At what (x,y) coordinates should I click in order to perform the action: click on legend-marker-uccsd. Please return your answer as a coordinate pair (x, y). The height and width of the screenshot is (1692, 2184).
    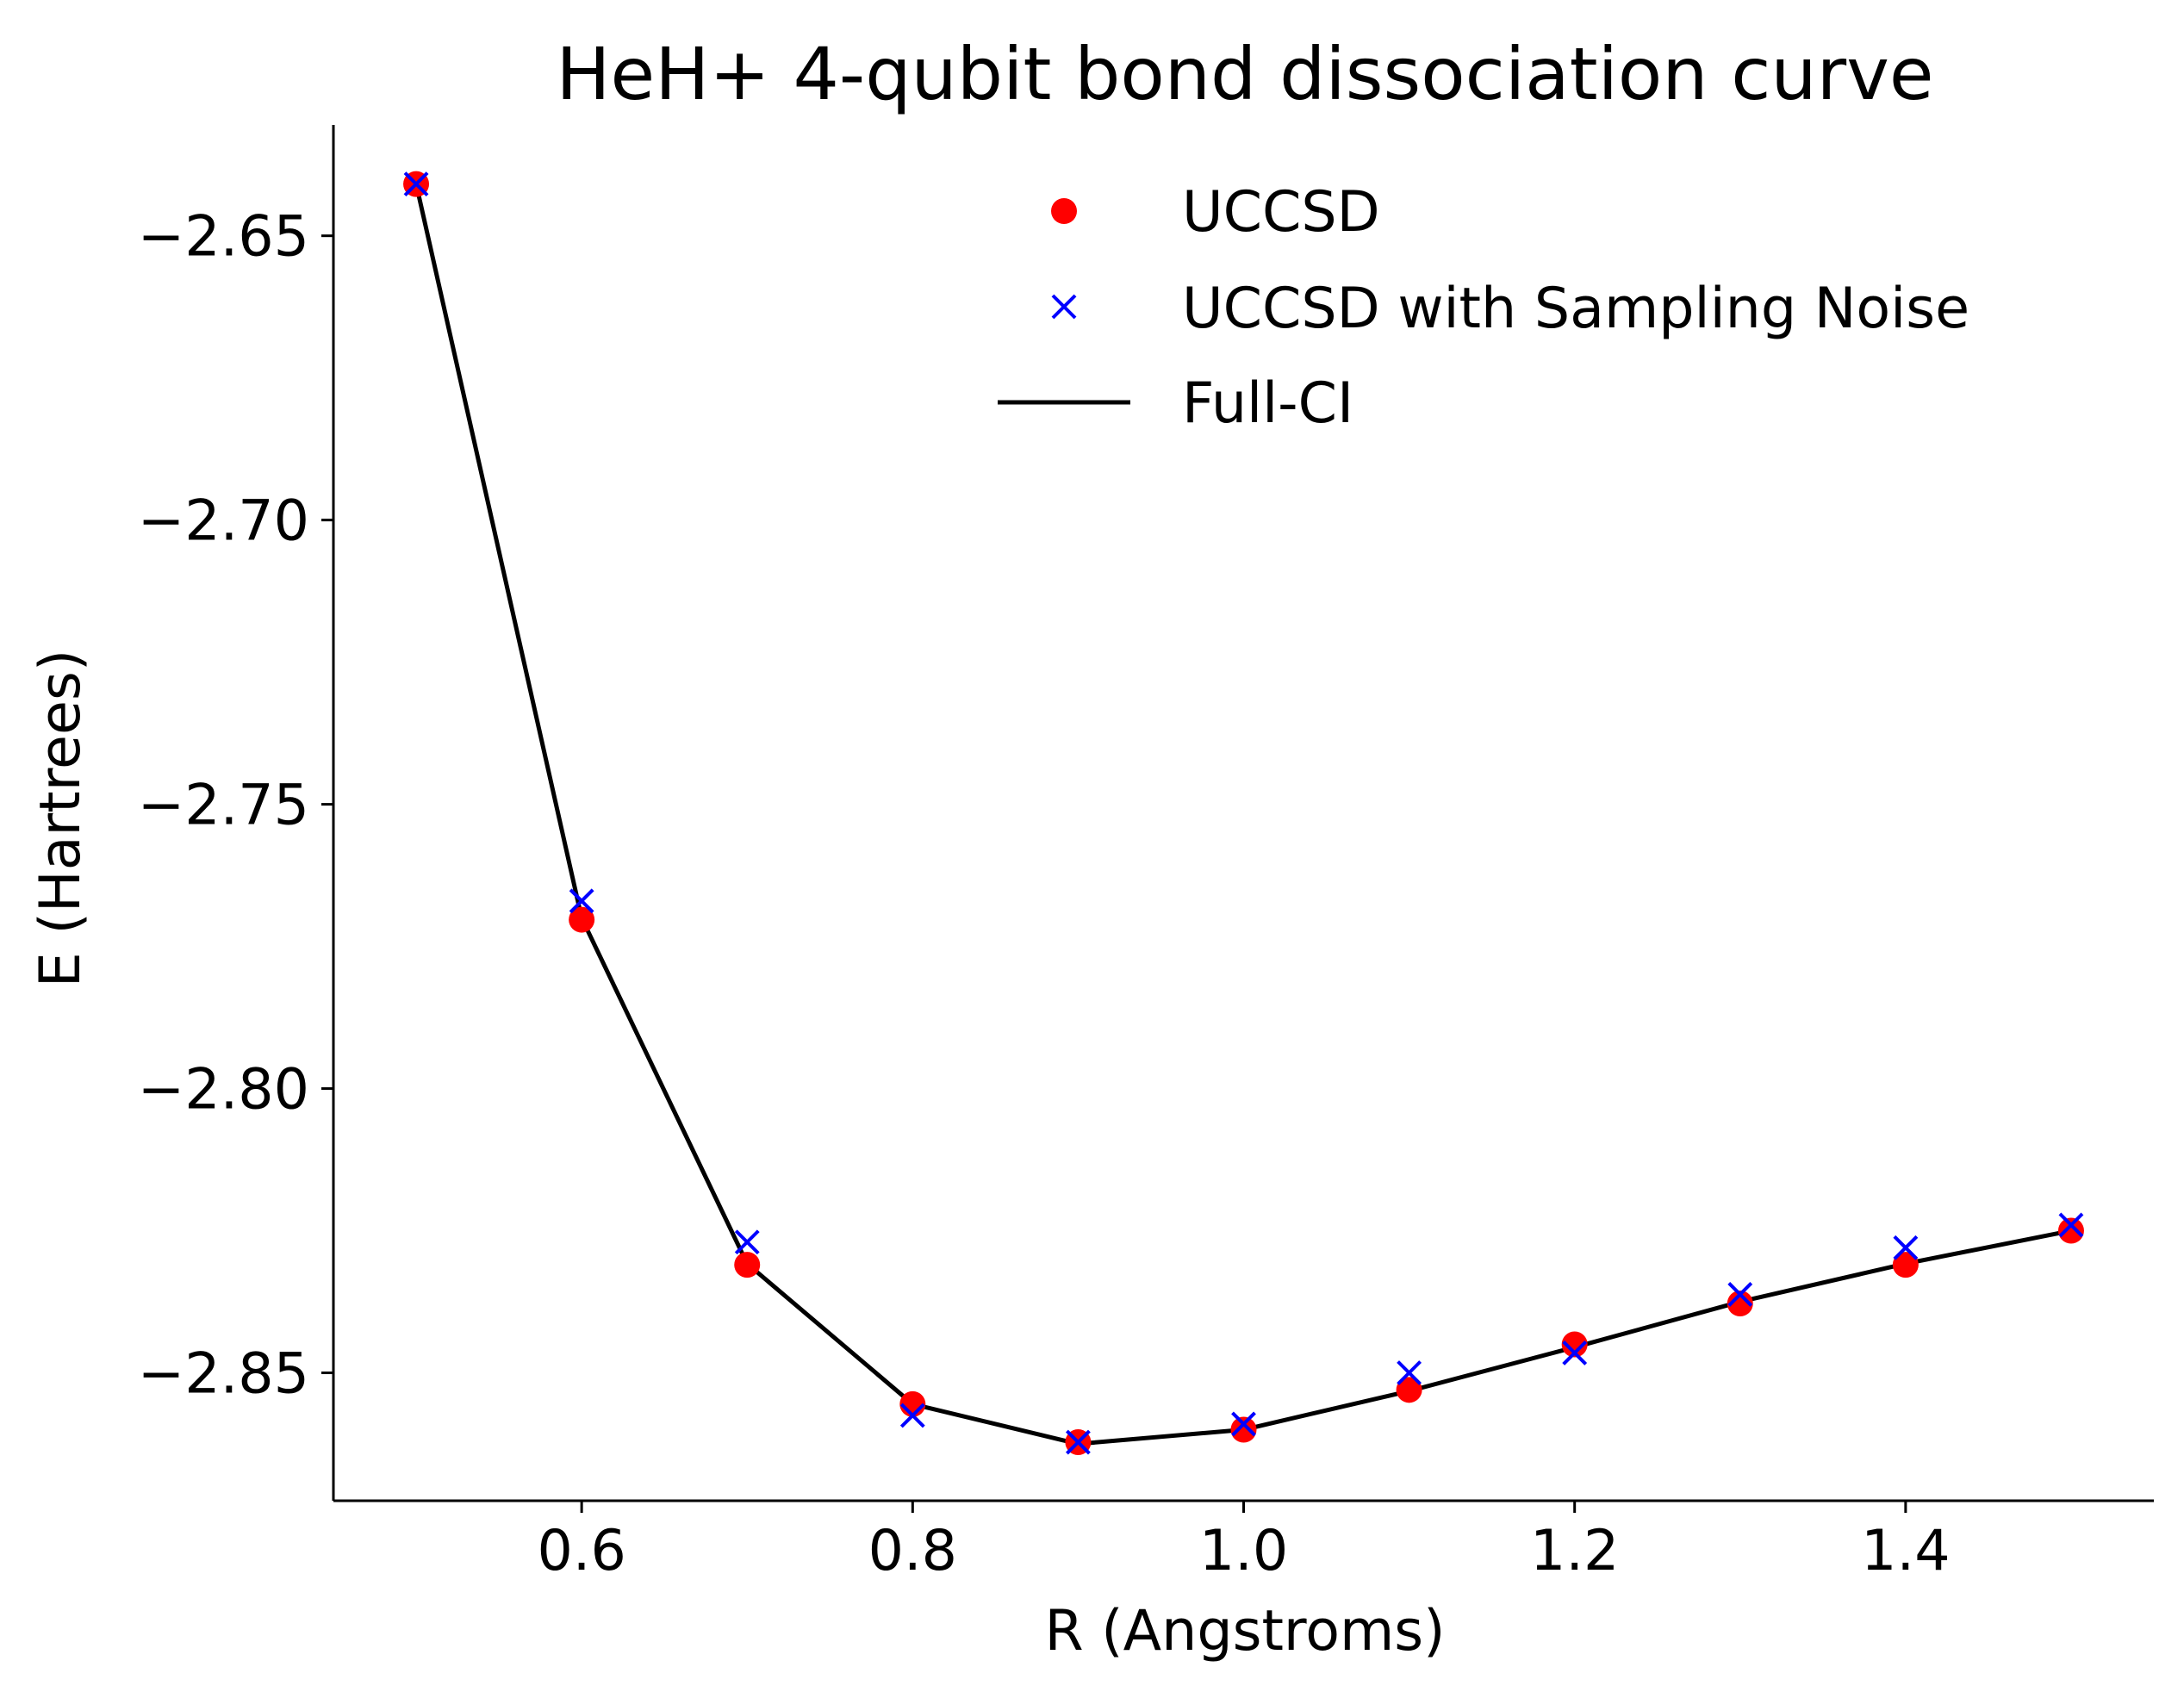
    Looking at the image, I should click on (1064, 211).